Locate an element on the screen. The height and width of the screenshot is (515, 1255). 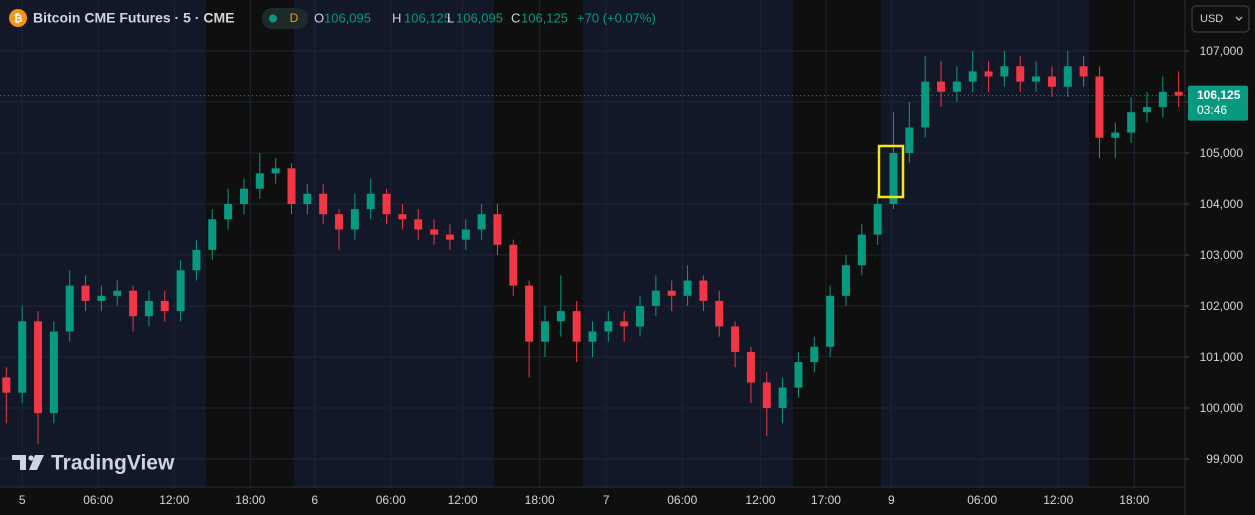
y-tick-label: 107,000 is located at coordinates (1222, 51).